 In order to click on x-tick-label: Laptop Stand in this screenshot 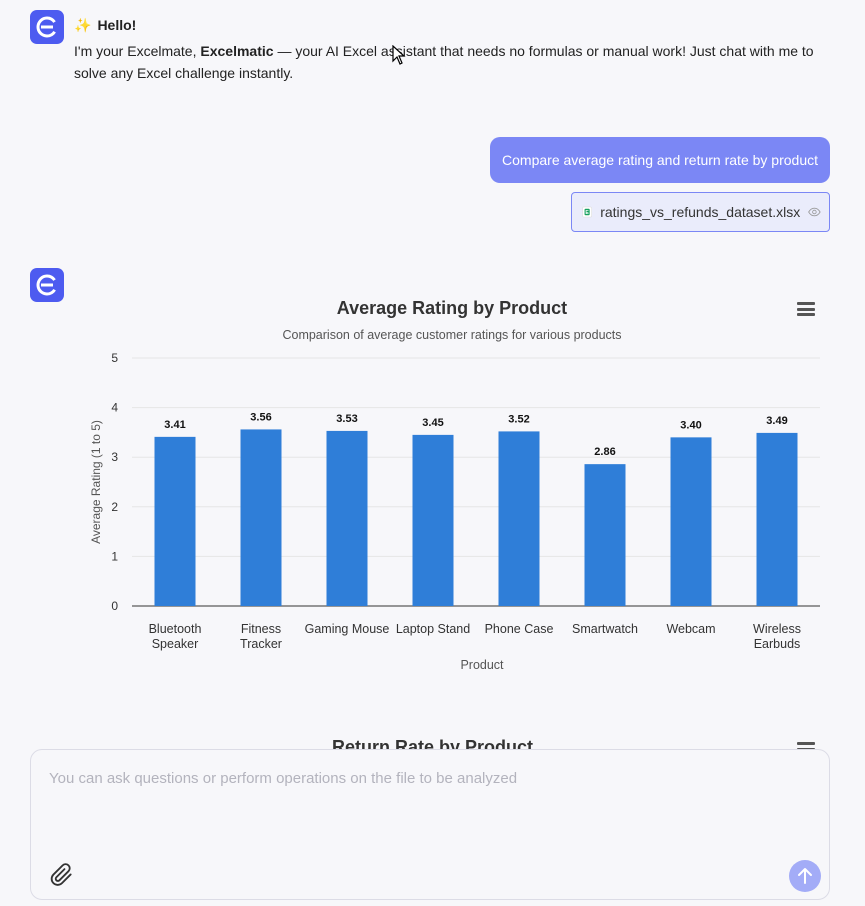, I will do `click(433, 629)`.